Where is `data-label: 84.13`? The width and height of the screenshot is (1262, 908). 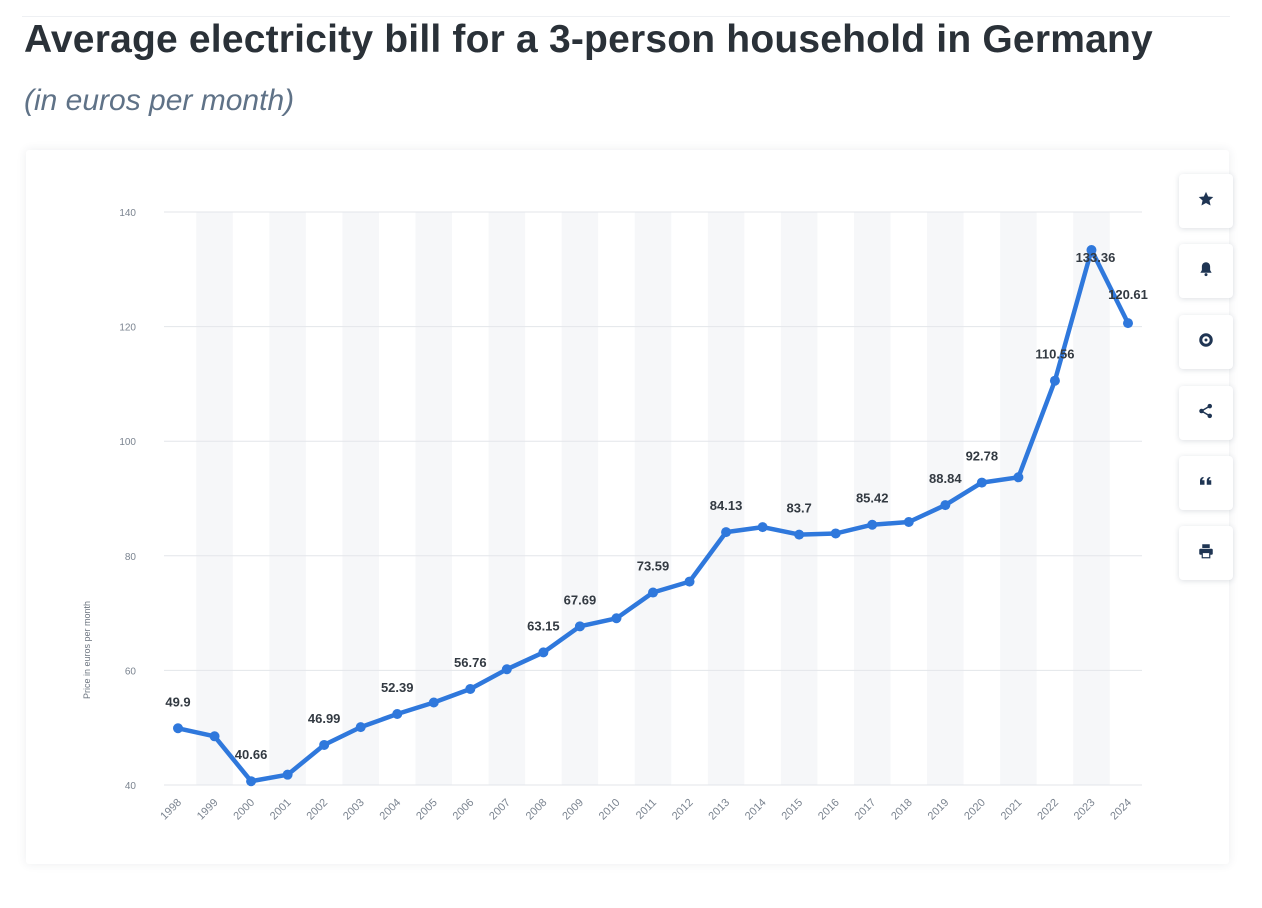 data-label: 84.13 is located at coordinates (726, 505).